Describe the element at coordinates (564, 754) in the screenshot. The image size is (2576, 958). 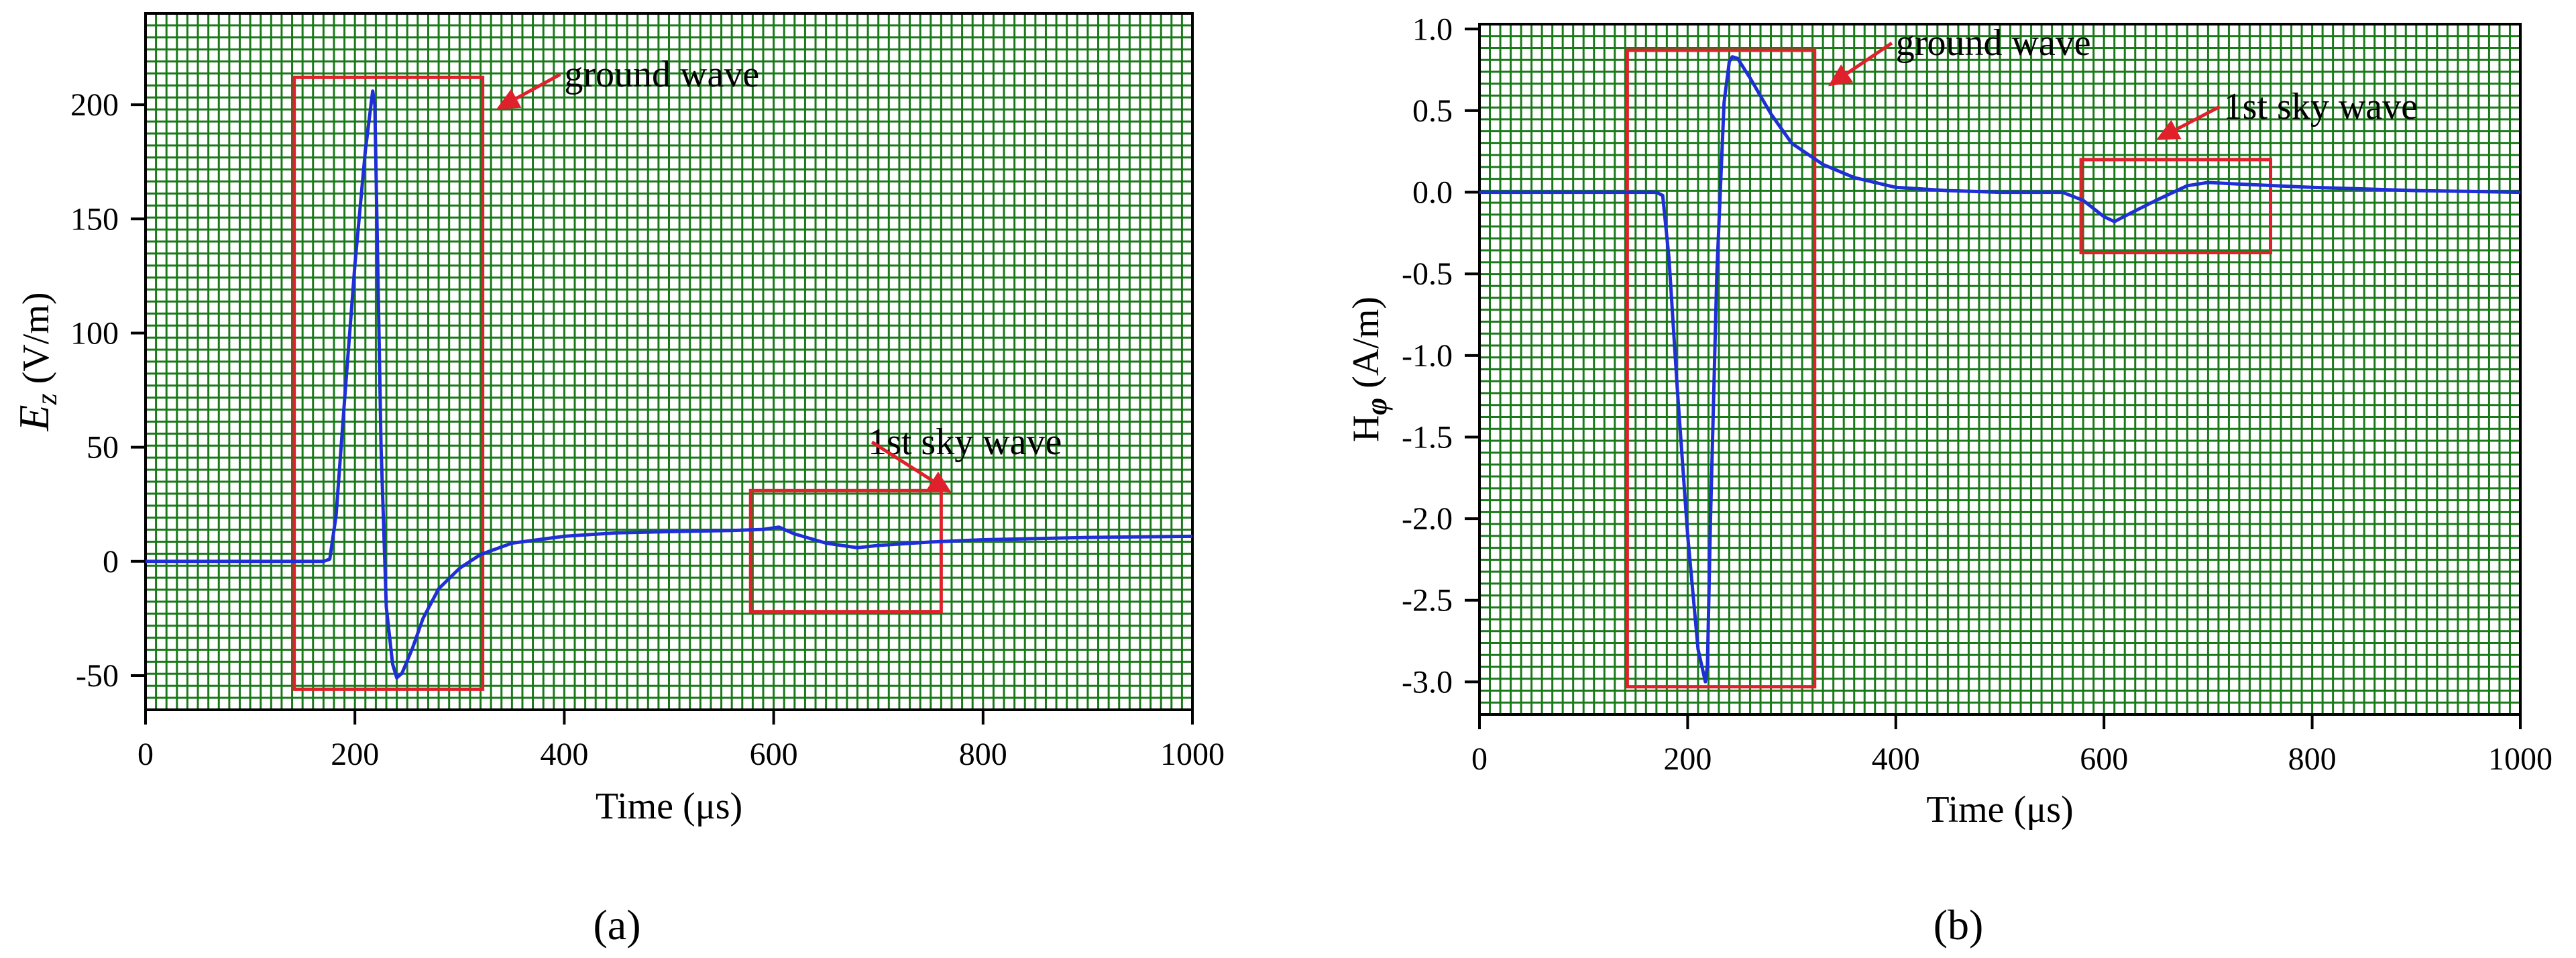
I see `panel-a-x-tick-label: 400` at that location.